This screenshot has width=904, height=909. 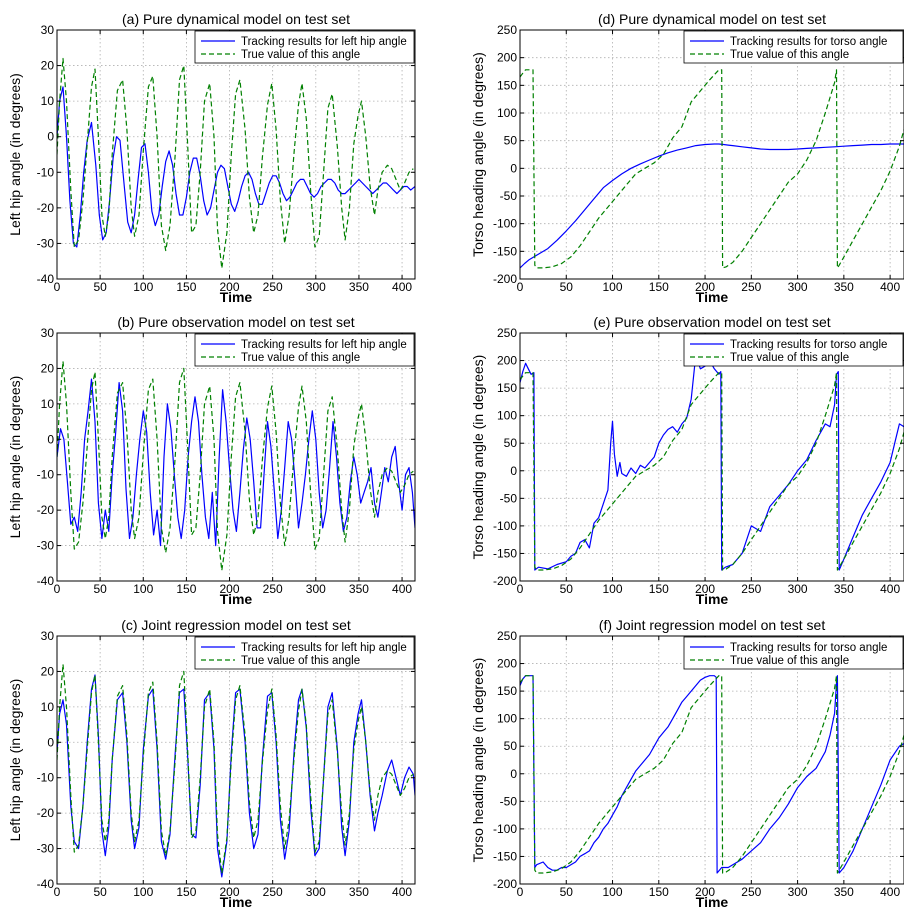 I want to click on xtick-label-d-5: 250, so click(x=751, y=287).